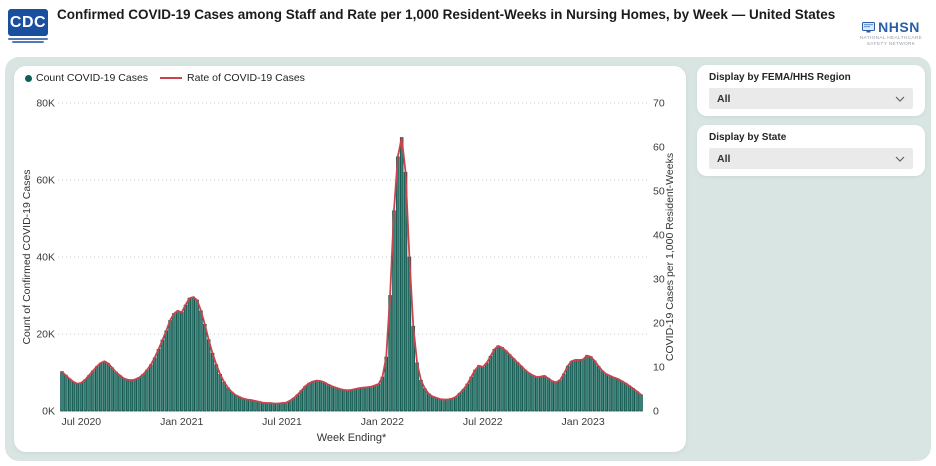 The height and width of the screenshot is (466, 936). Describe the element at coordinates (582, 422) in the screenshot. I see `svg-text: Jan 2023` at that location.